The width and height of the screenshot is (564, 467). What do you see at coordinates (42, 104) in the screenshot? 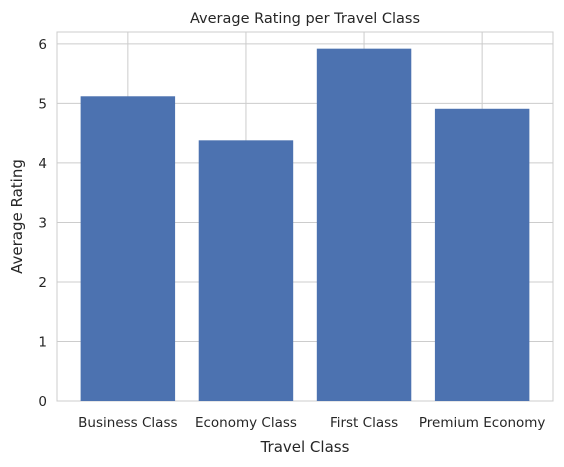
I see `y-tick-label: 5` at bounding box center [42, 104].